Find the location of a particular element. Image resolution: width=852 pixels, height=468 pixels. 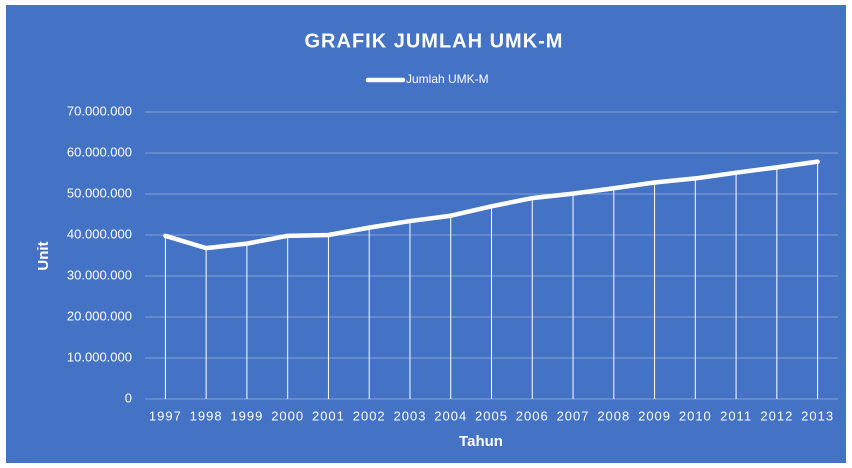

x-tick-label: 2009 is located at coordinates (654, 415).